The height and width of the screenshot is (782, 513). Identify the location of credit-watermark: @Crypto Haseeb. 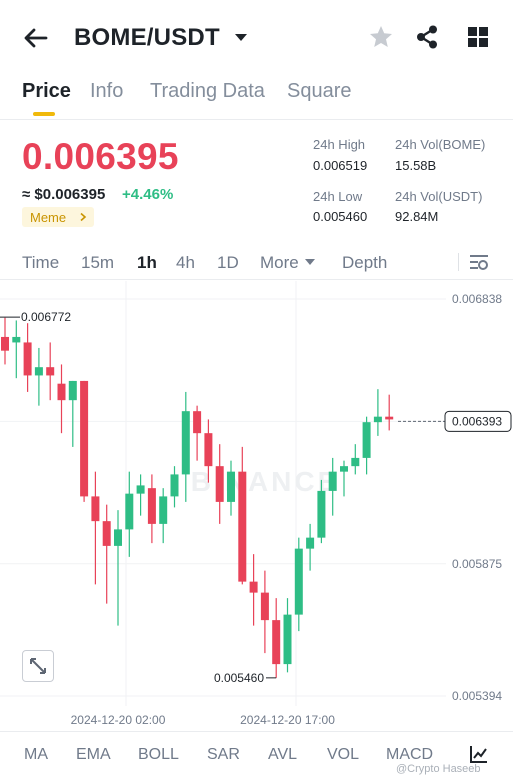
(438, 769).